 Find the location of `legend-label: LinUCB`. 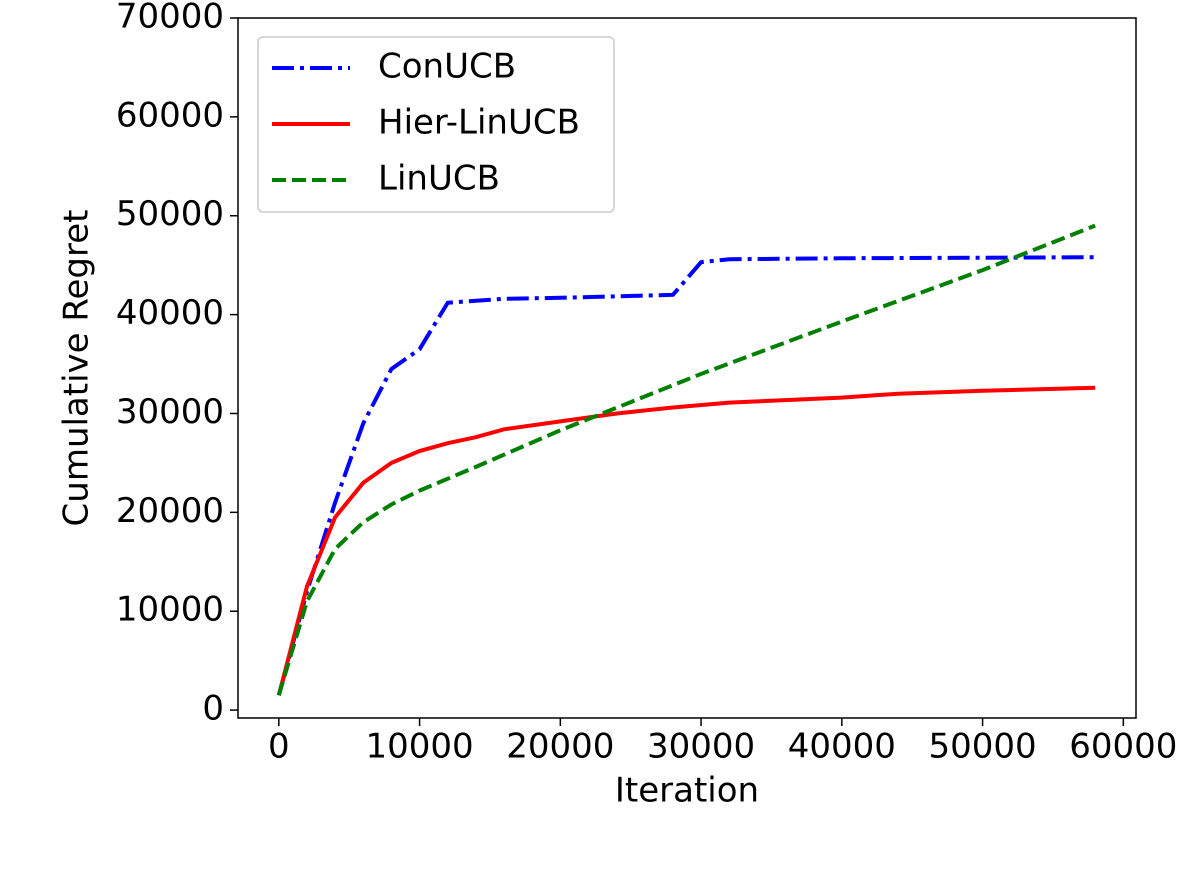

legend-label: LinUCB is located at coordinates (439, 179).